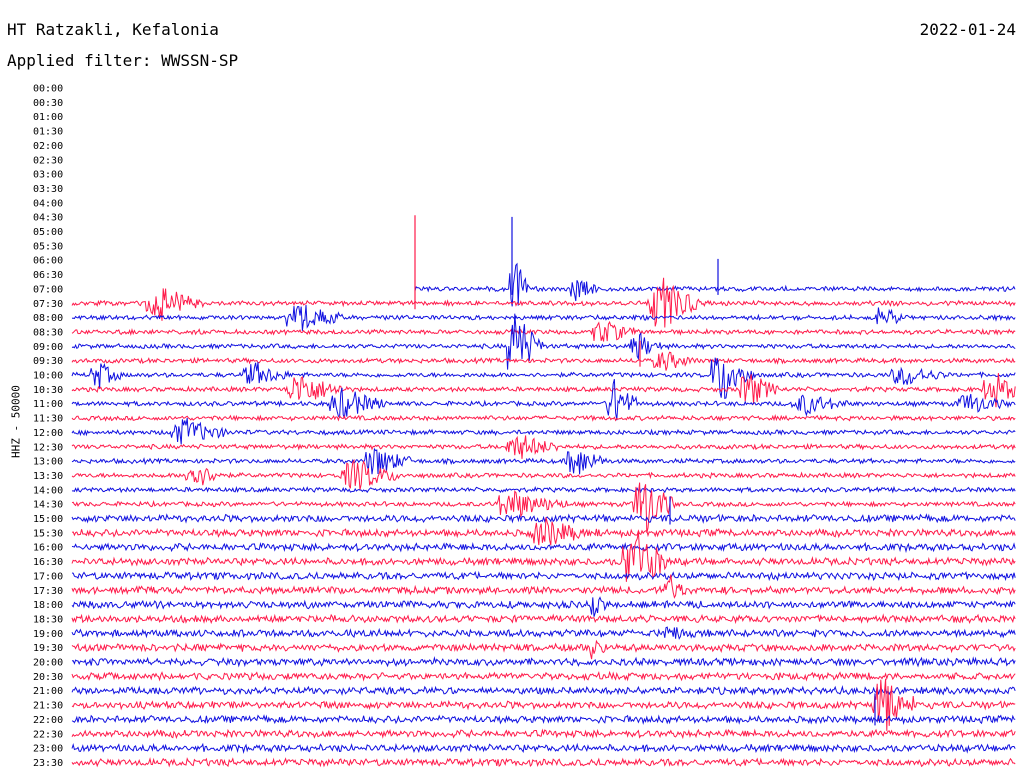 The height and width of the screenshot is (780, 1024). Describe the element at coordinates (48, 663) in the screenshot. I see `tick-label: 20:00` at that location.